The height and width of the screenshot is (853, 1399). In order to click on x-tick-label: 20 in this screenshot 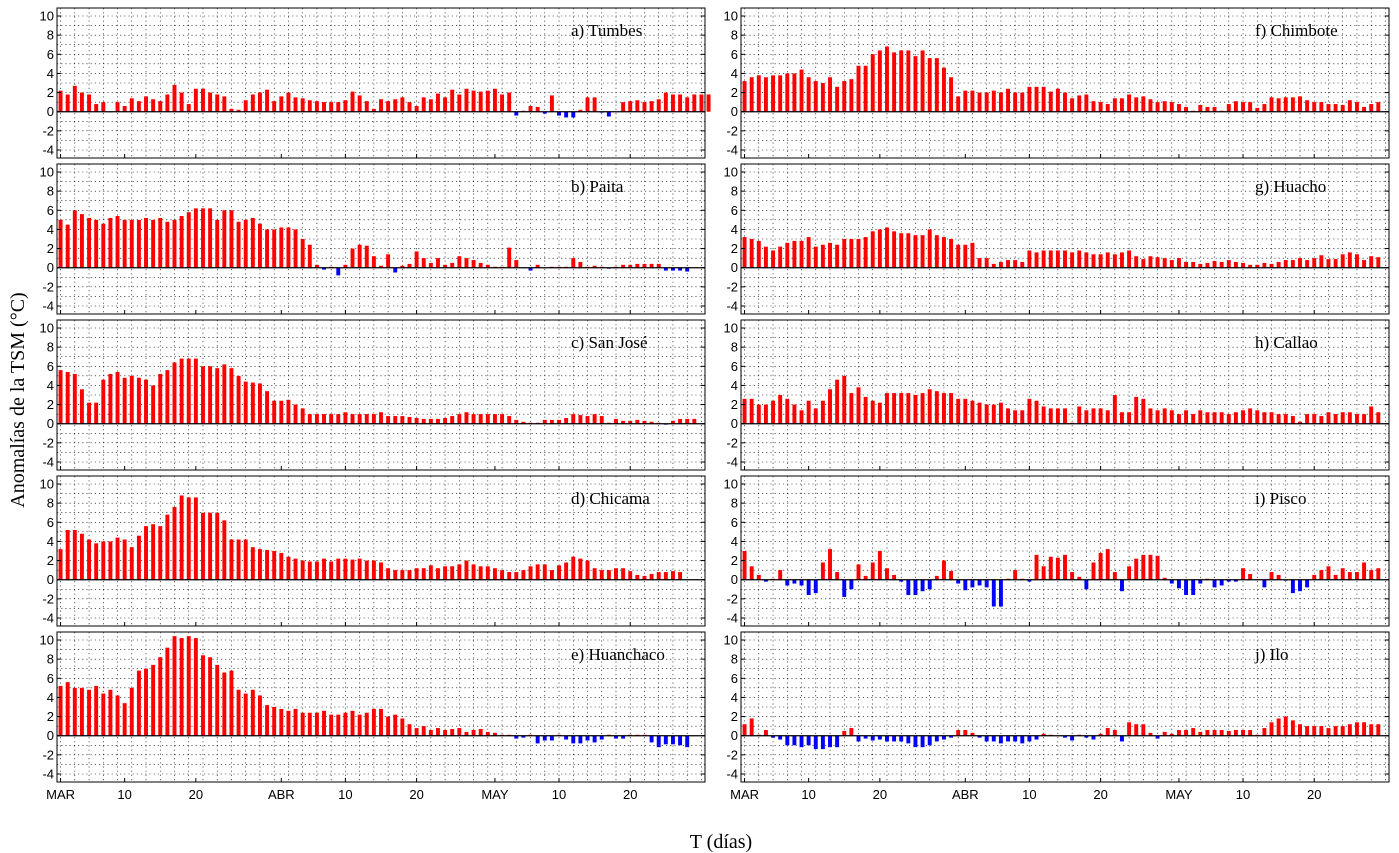, I will do `click(630, 794)`.